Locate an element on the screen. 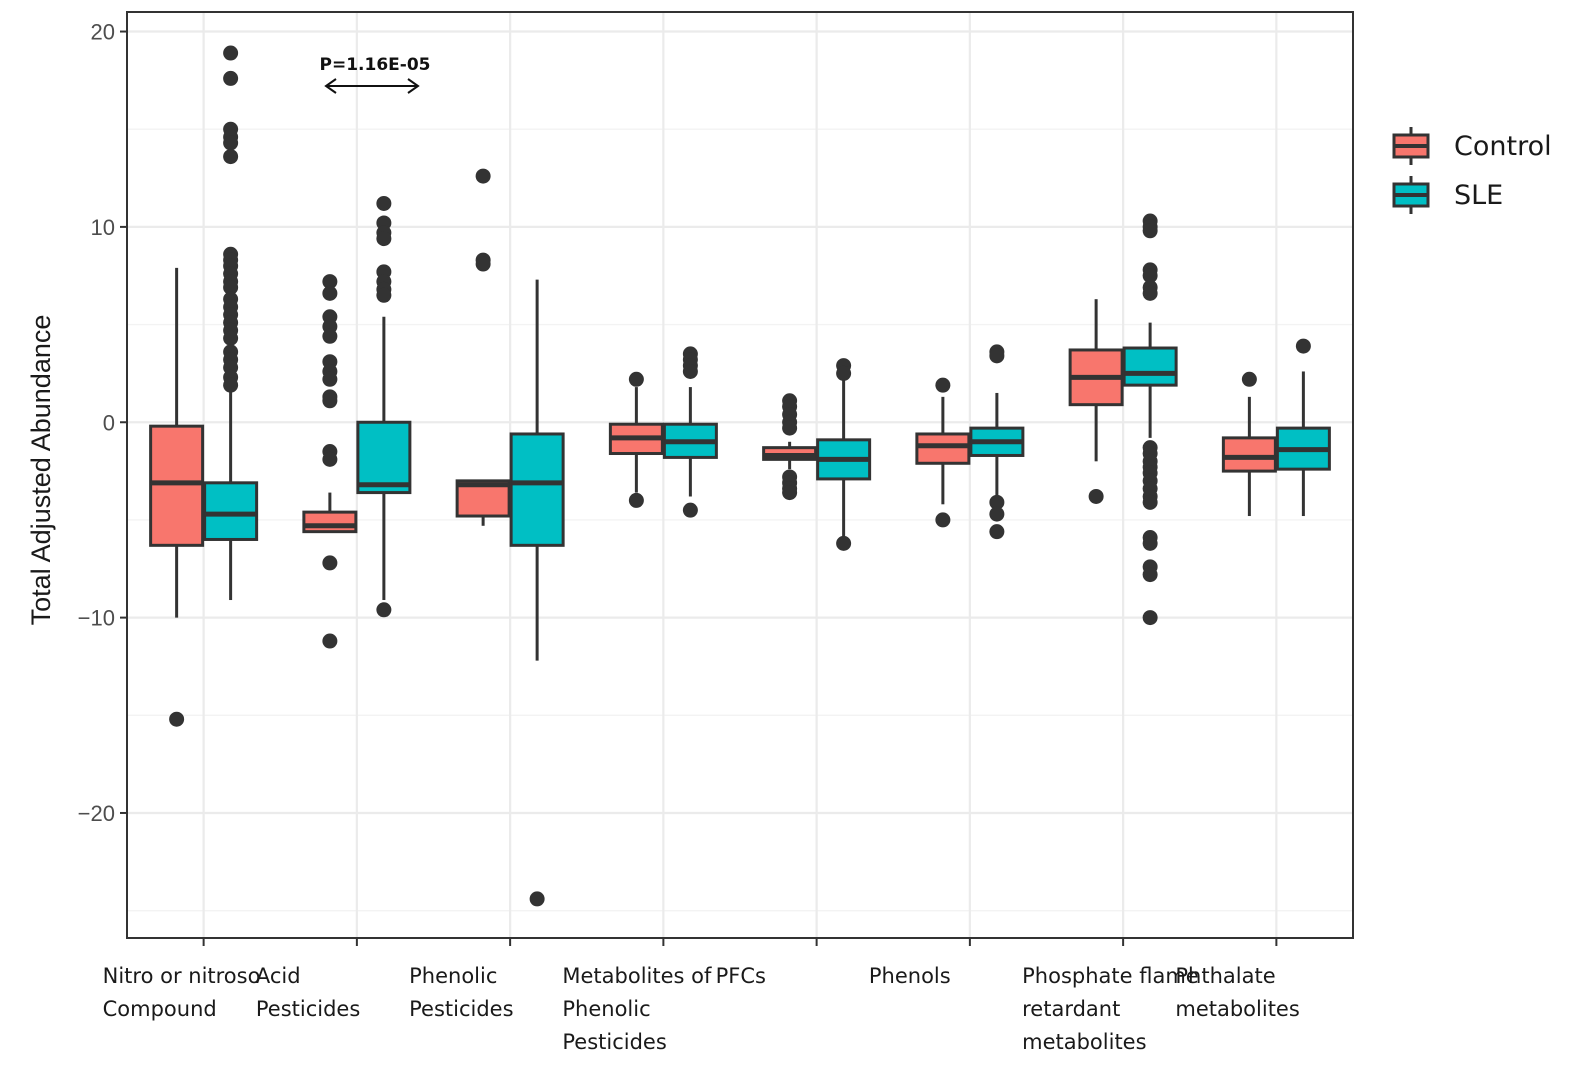 The width and height of the screenshot is (1584, 1073). x-tick-label-line: Metabolites of is located at coordinates (637, 976).